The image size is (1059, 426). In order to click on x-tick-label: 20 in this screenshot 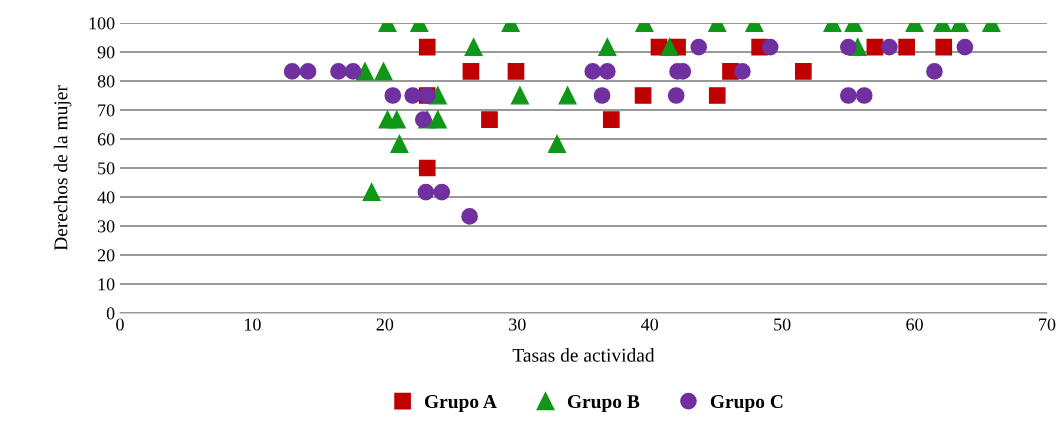, I will do `click(385, 324)`.